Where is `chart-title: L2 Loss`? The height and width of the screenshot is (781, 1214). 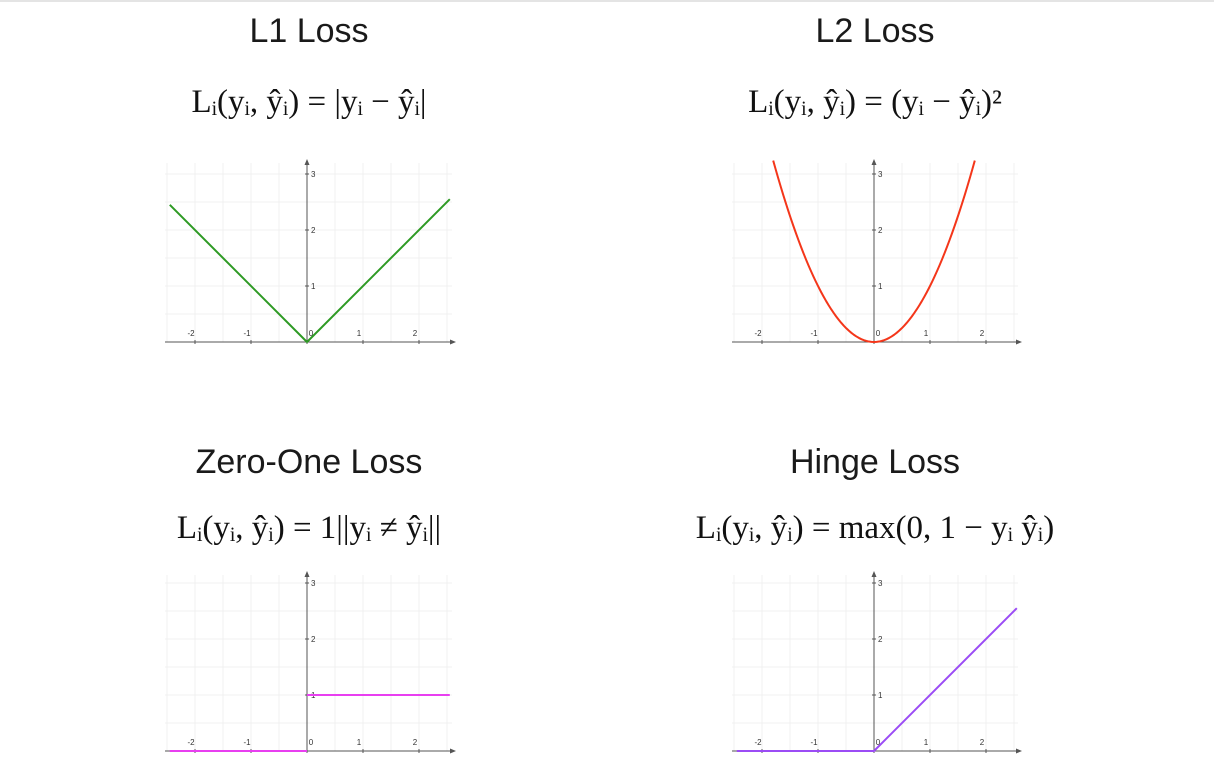 chart-title: L2 Loss is located at coordinates (874, 31).